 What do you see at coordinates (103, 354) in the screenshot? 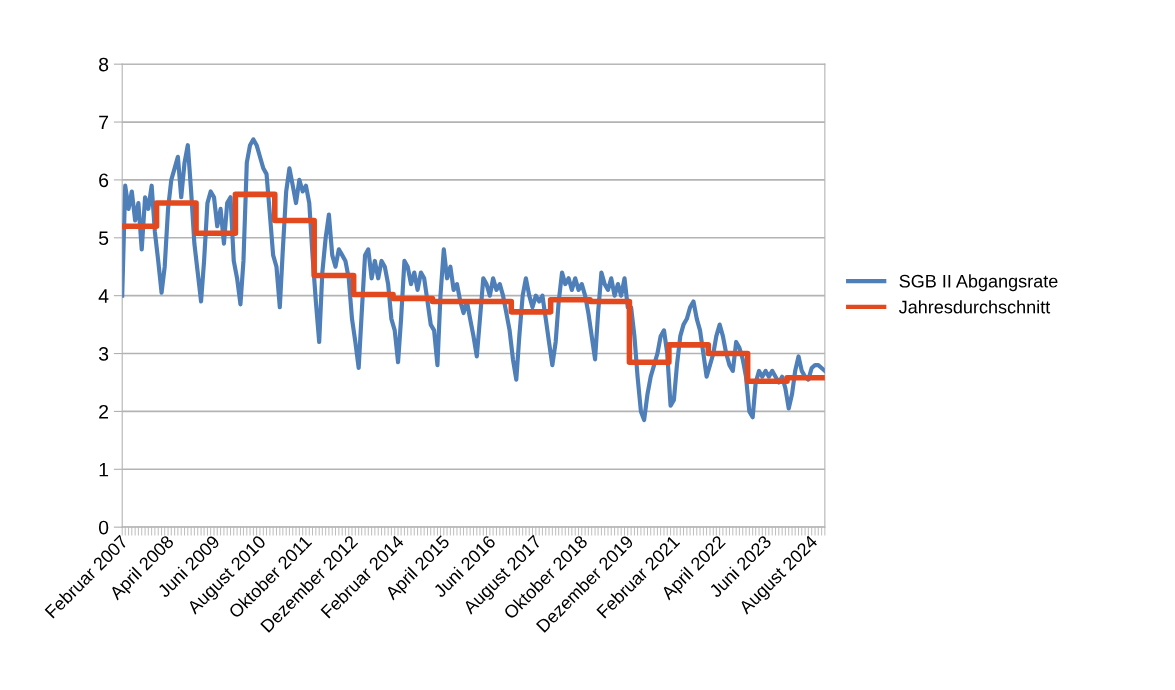
I see `y-tick-label: 3` at bounding box center [103, 354].